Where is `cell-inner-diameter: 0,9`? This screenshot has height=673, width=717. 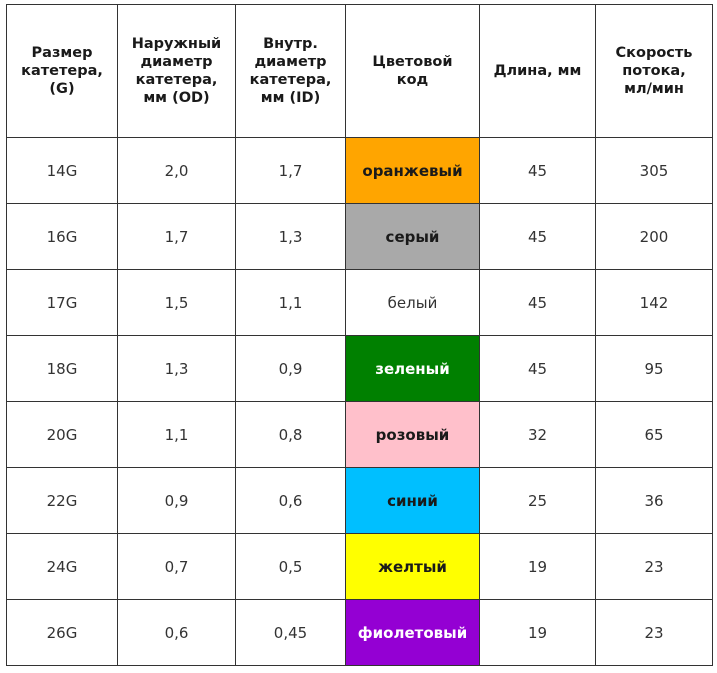
cell-inner-diameter: 0,9 is located at coordinates (290, 368).